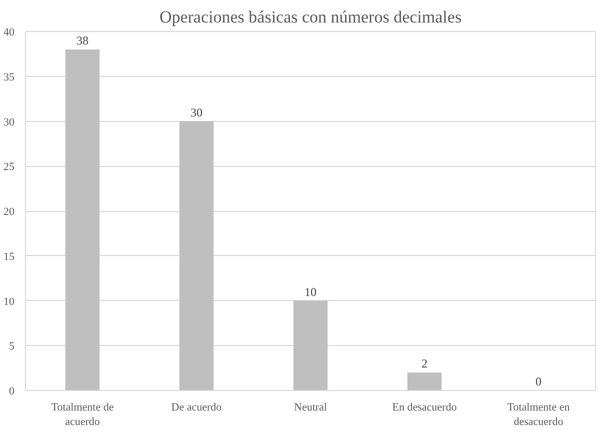  Describe the element at coordinates (12, 392) in the screenshot. I see `y-tick-label: 0` at that location.